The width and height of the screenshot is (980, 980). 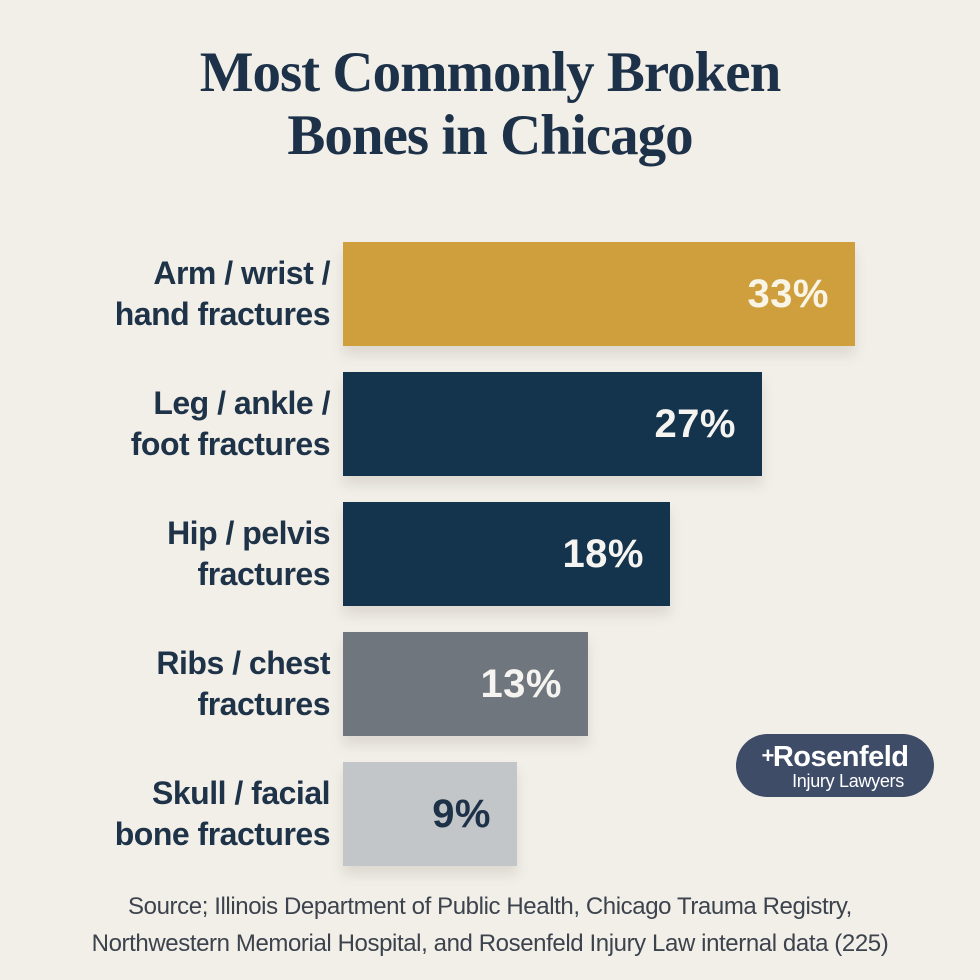 What do you see at coordinates (222, 834) in the screenshot?
I see `category-label-line-2: bone fractures` at bounding box center [222, 834].